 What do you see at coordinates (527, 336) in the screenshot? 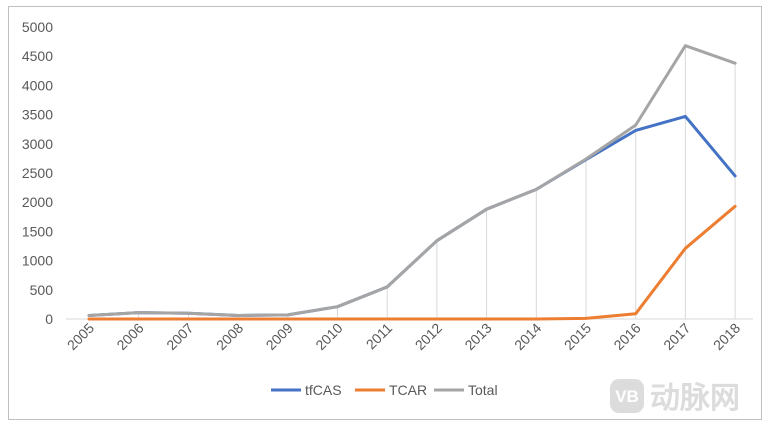
I see `x-tick-label-2014: 2014` at bounding box center [527, 336].